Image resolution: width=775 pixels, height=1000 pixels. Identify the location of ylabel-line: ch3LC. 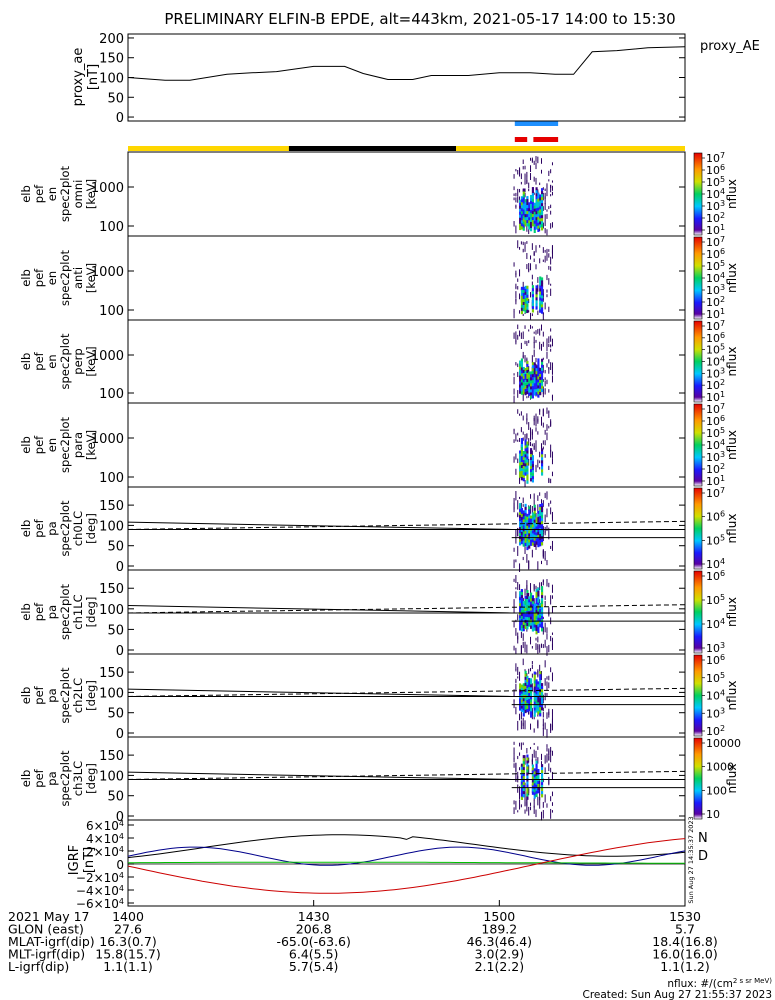
(78, 778).